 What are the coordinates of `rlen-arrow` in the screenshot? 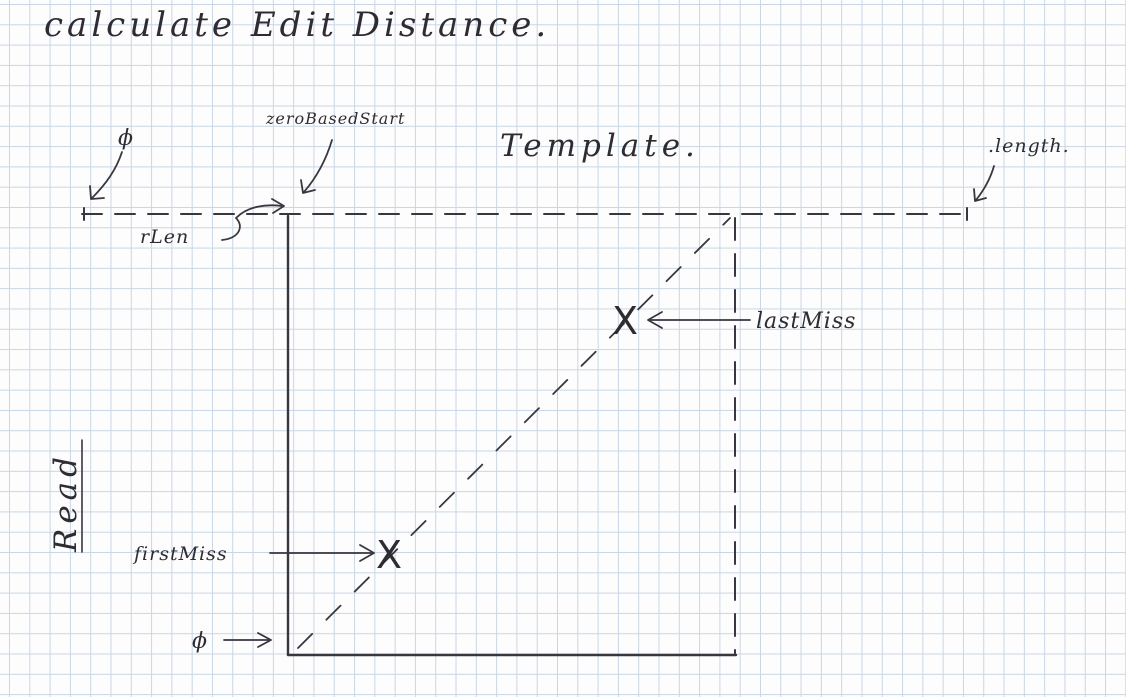 It's located at (252, 222).